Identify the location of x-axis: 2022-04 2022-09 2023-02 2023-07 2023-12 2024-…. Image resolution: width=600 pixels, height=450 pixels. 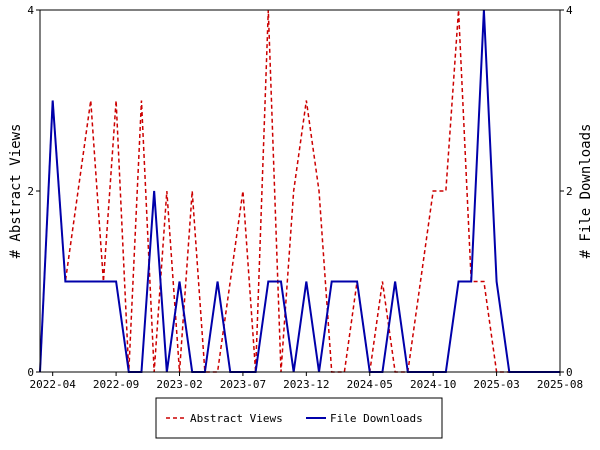
(306, 381).